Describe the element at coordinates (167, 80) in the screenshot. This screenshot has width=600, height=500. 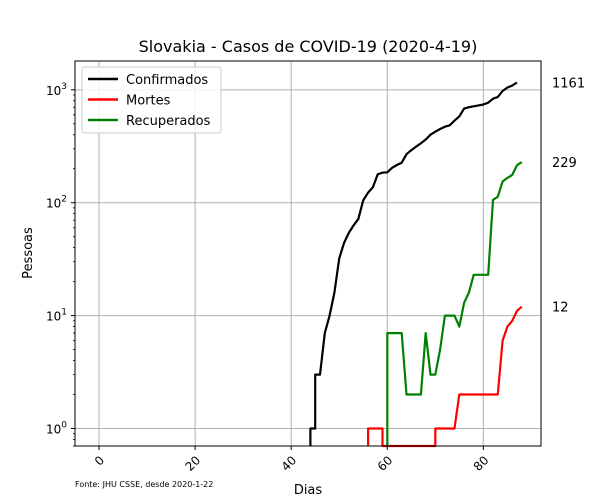
I see `legend-label: Confirmados` at that location.